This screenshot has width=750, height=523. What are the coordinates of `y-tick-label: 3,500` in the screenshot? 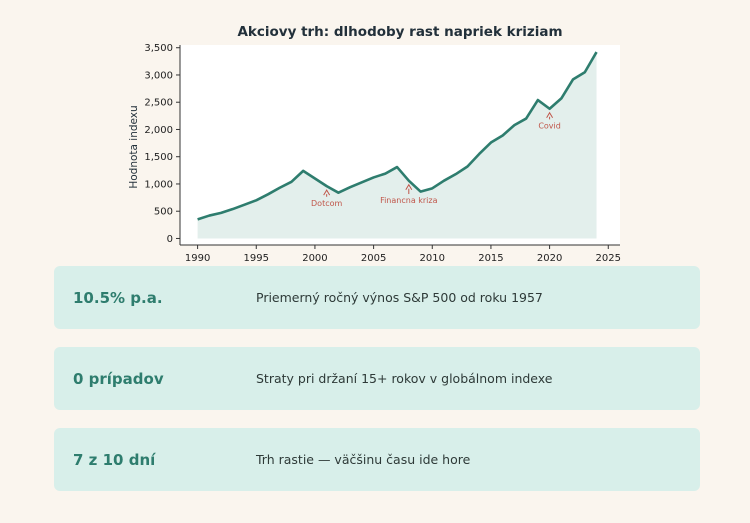 It's located at (158, 48).